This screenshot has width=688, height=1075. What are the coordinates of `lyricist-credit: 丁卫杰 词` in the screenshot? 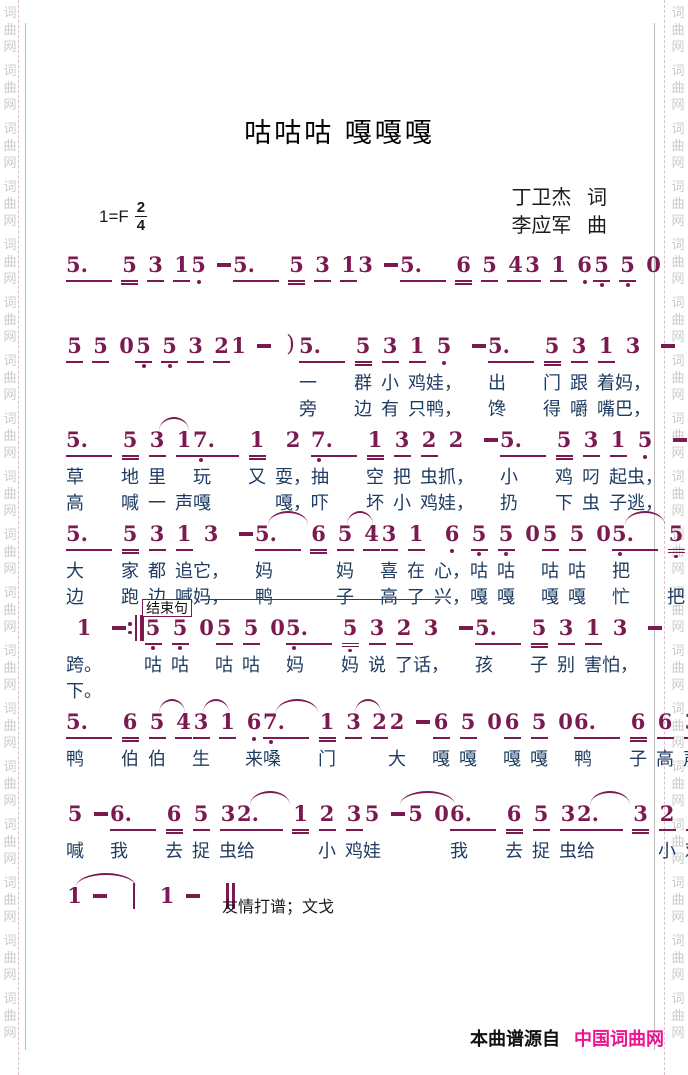 It's located at (559, 198).